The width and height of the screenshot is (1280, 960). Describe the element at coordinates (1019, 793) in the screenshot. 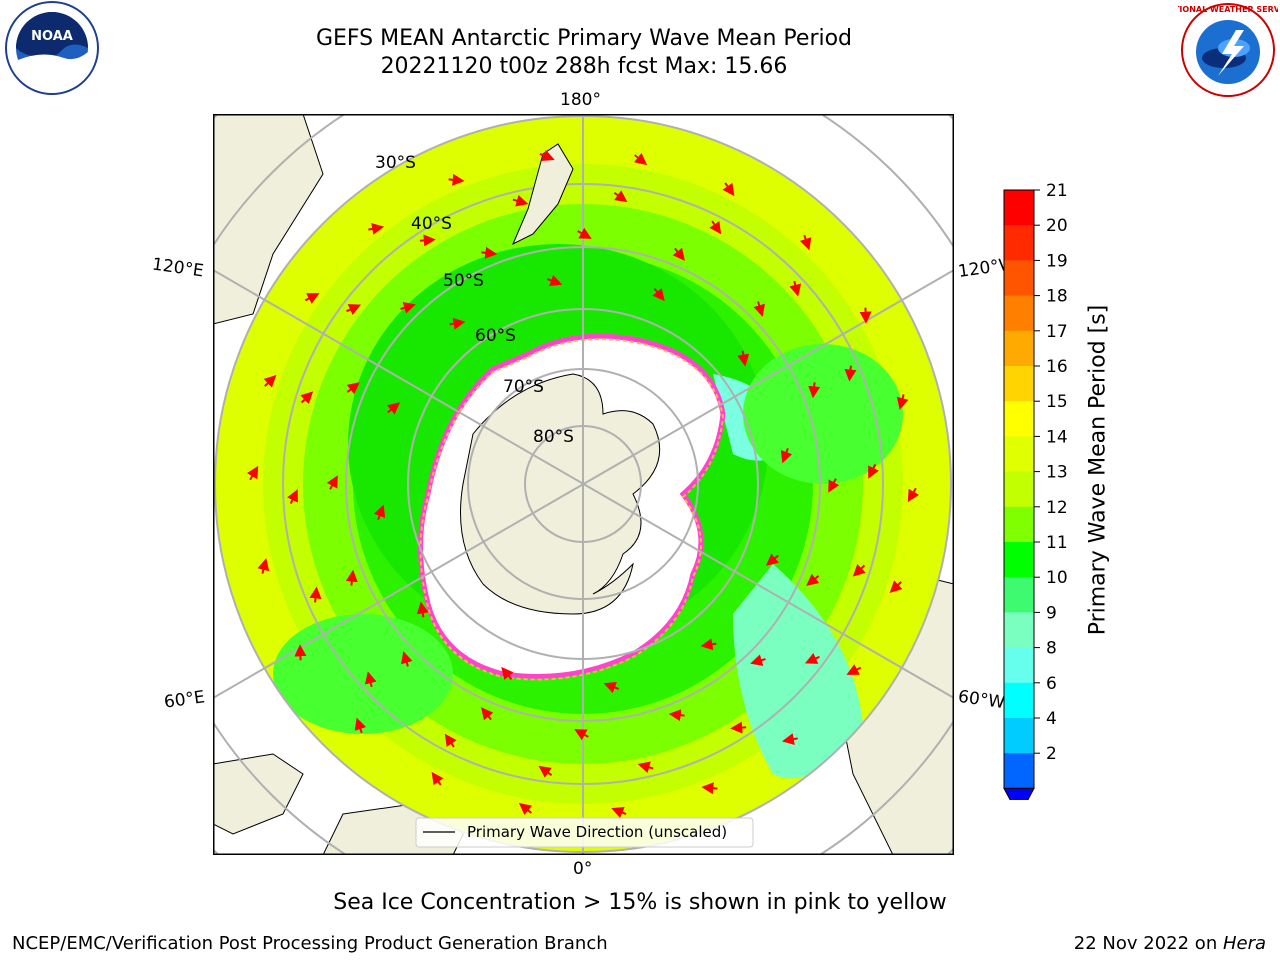

I see `colorbar-extend-arrow` at that location.